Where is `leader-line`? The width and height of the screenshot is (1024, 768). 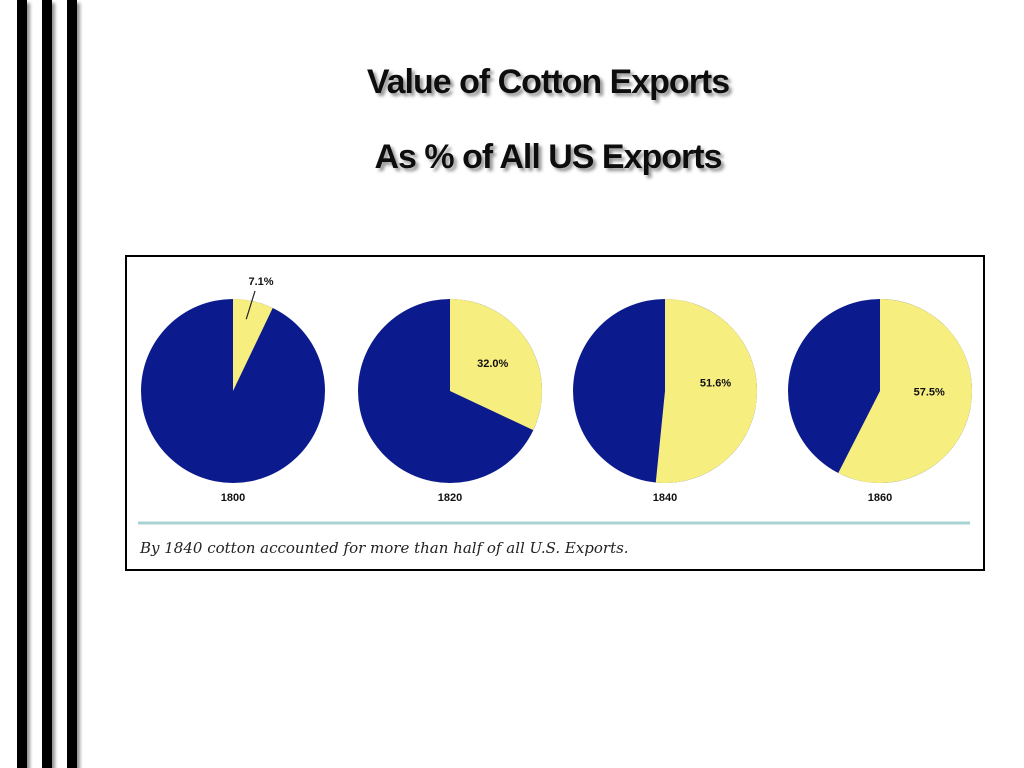 leader-line is located at coordinates (250, 305).